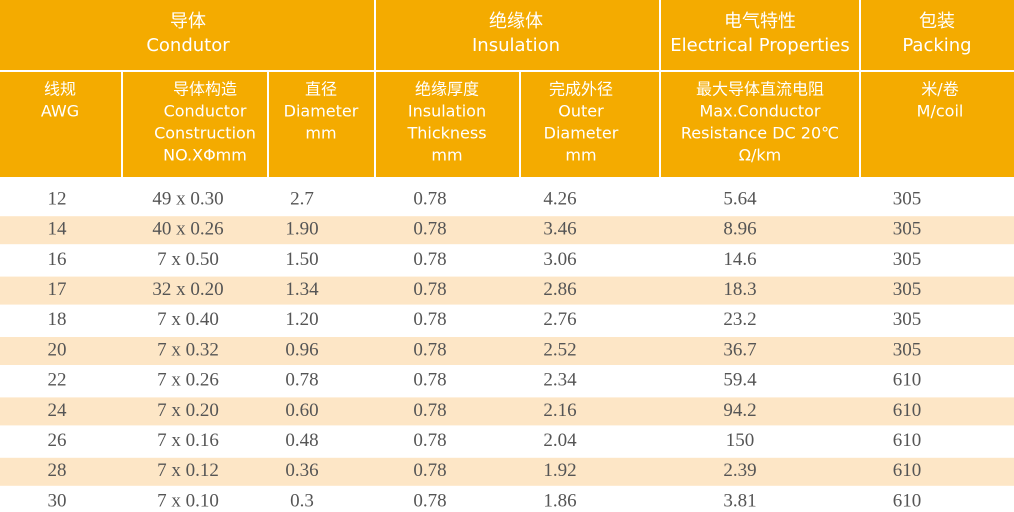  Describe the element at coordinates (302, 198) in the screenshot. I see `cell: 2.7` at that location.